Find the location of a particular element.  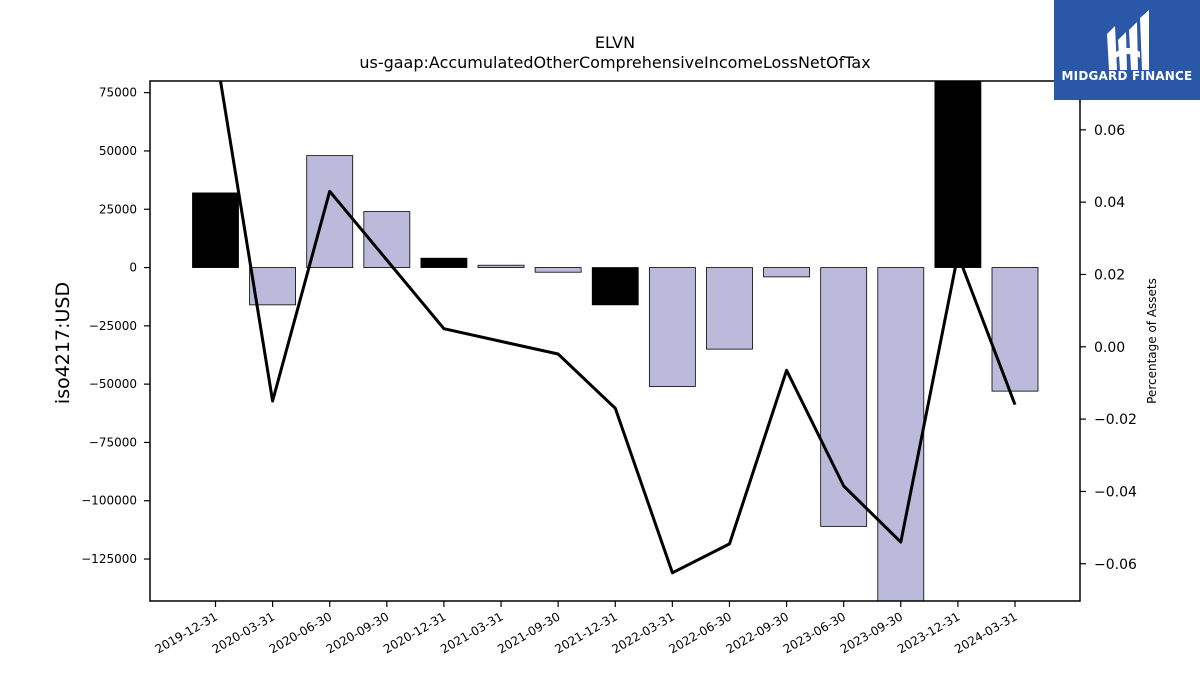

x-tick-label: 2022-09-30 is located at coordinates (757, 632).